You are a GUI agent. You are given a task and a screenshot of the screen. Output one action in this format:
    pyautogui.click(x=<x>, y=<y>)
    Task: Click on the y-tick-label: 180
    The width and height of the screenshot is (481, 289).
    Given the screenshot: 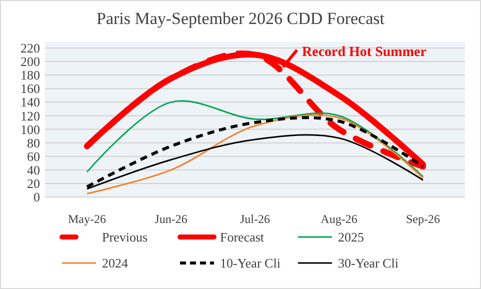 What is the action you would take?
    pyautogui.click(x=30, y=75)
    